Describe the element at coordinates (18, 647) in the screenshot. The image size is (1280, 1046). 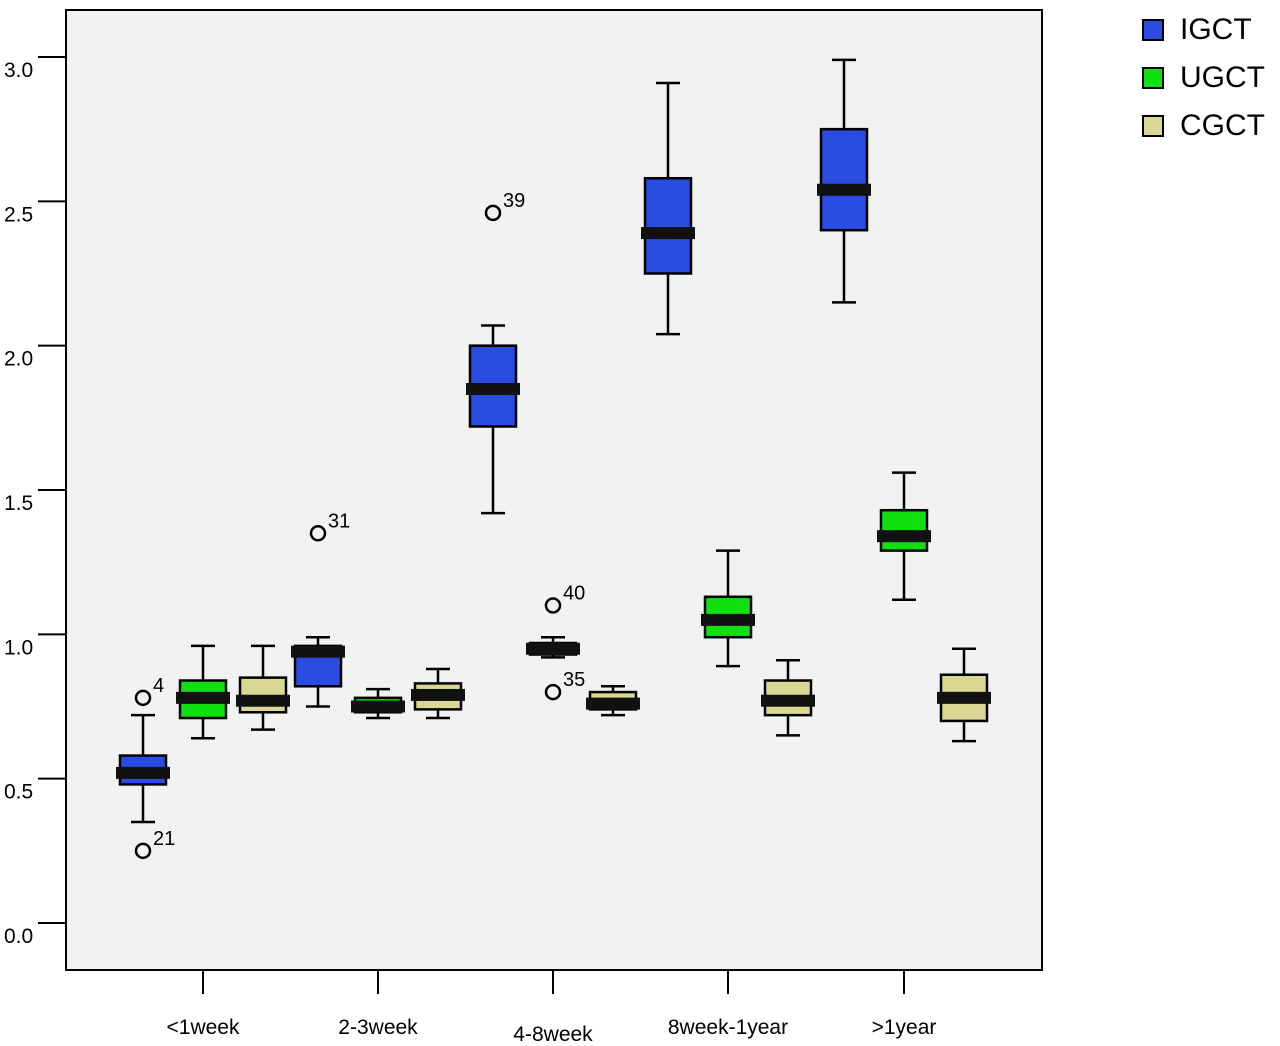
I see `y-tick-label: 1.0` at that location.